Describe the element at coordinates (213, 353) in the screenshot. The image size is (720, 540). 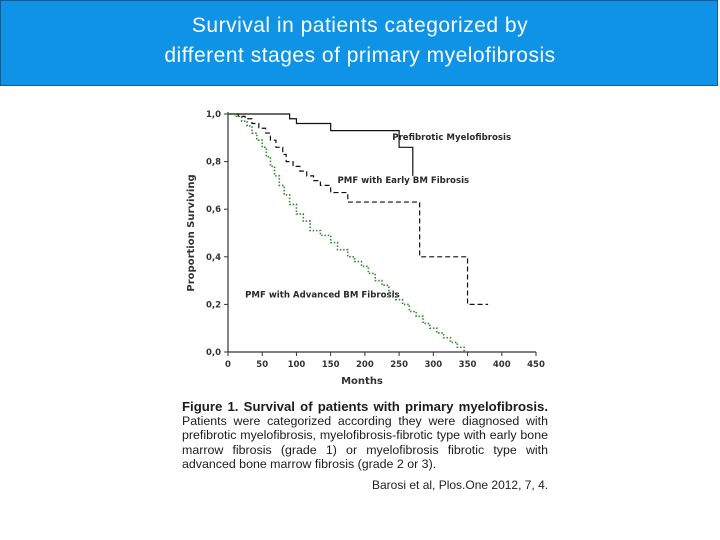
I see `y-tick-label: 0,0` at that location.